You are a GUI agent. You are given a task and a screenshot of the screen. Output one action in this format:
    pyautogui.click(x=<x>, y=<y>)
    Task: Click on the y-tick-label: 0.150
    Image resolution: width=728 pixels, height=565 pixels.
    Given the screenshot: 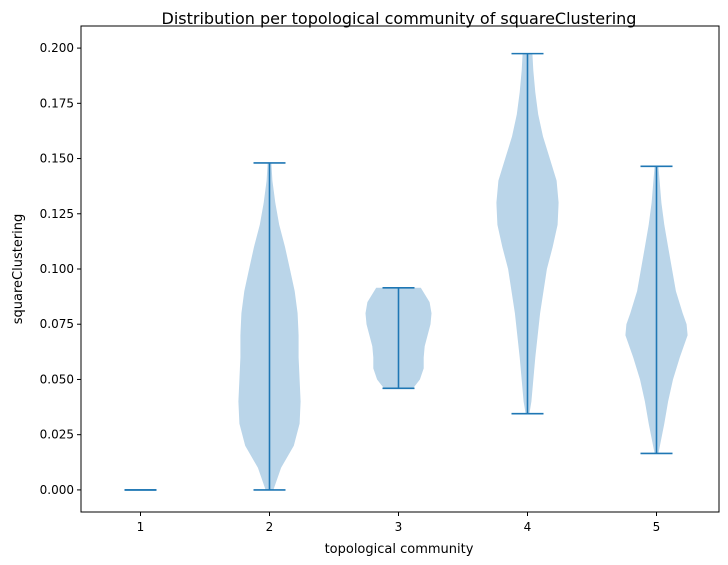 What is the action you would take?
    pyautogui.click(x=57, y=159)
    